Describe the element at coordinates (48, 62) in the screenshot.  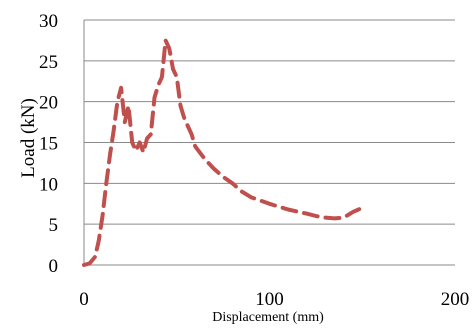
I see `y-tick-label: 25` at that location.